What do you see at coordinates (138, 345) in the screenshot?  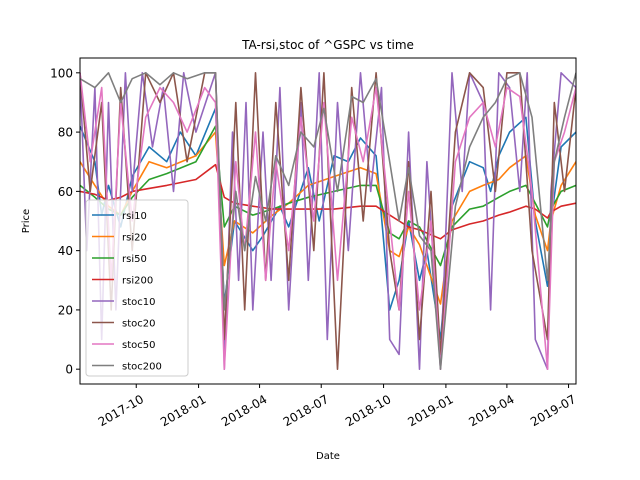 I see `legend-label-stoc50: stoc50` at bounding box center [138, 345].